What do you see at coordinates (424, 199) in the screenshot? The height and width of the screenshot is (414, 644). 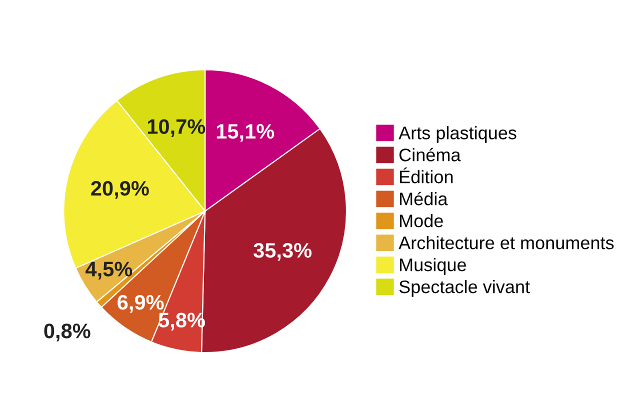 I see `legend-label: Média` at bounding box center [424, 199].